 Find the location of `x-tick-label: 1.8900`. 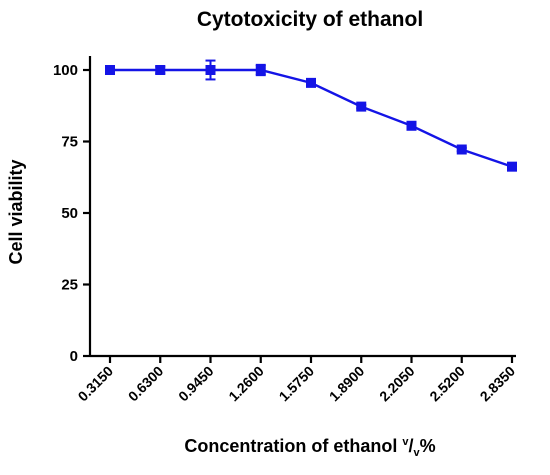

x-tick-label: 1.8900 is located at coordinates (347, 384).